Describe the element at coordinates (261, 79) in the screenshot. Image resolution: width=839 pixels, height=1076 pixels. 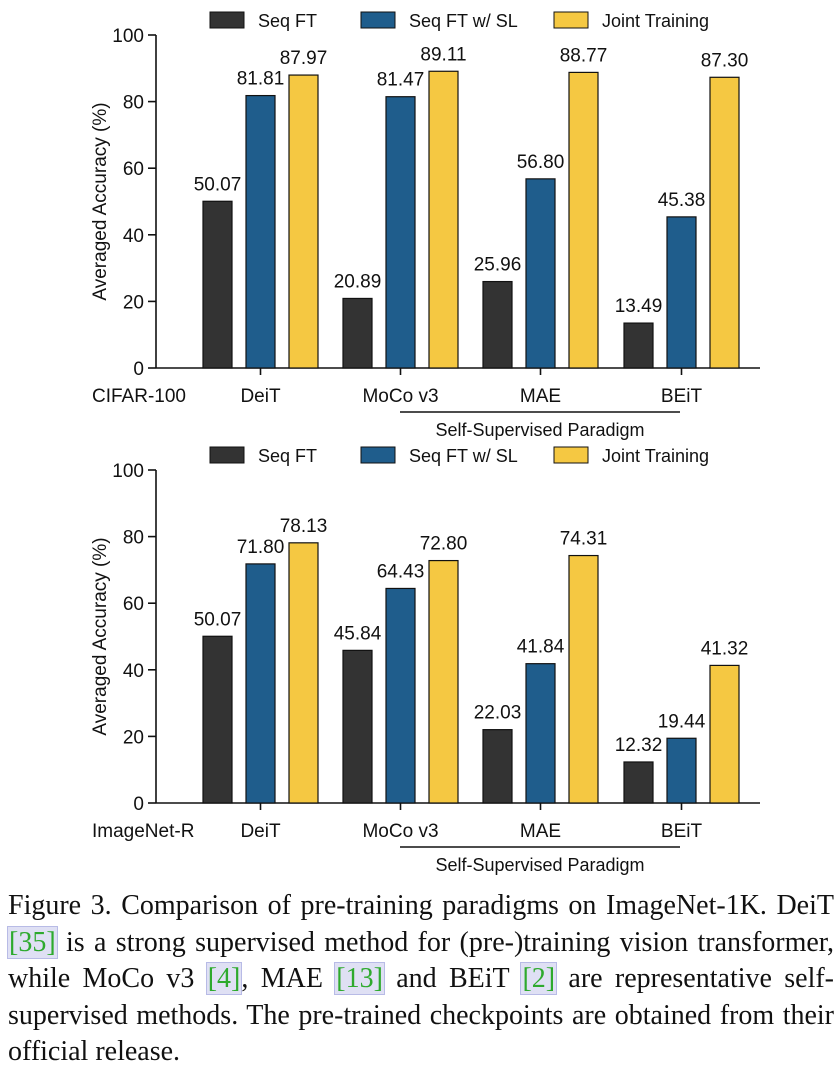
I see `data-label: 81.81` at that location.